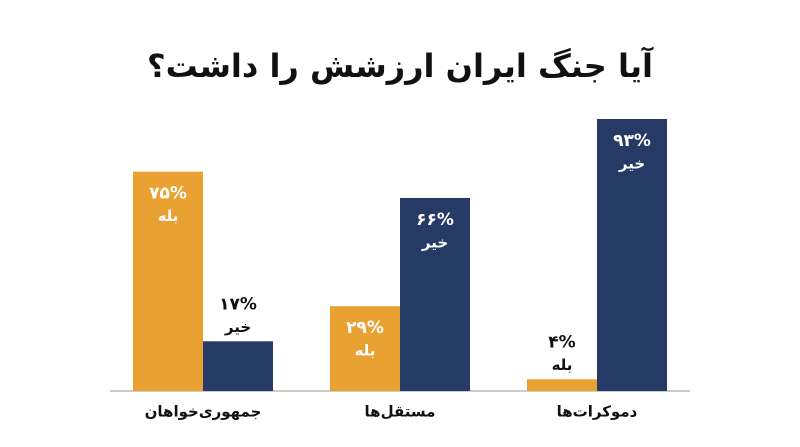 Image resolution: width=800 pixels, height=447 pixels. What do you see at coordinates (632, 141) in the screenshot?
I see `value-label: ۹۳%` at bounding box center [632, 141].